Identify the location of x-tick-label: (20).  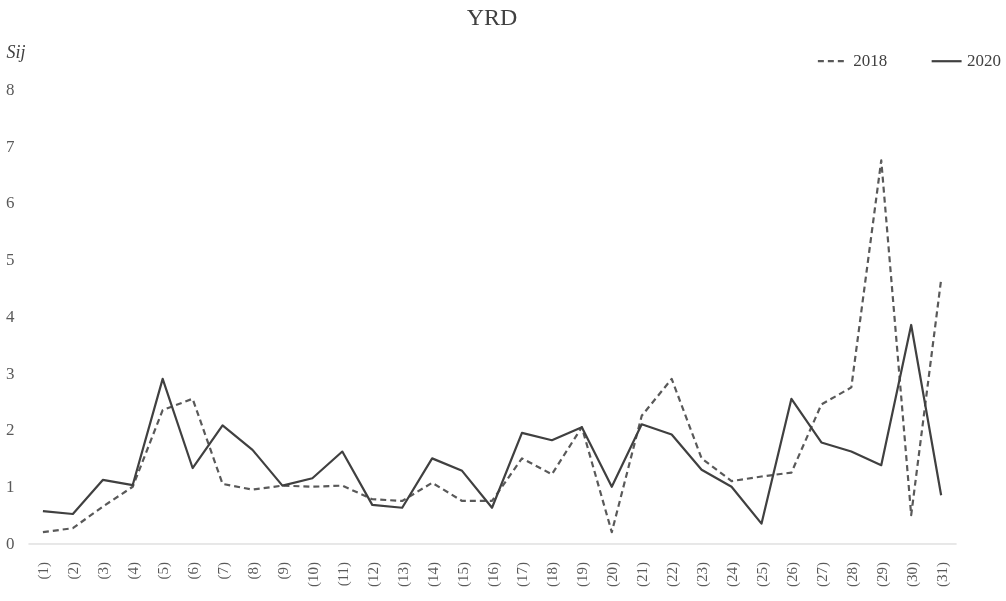
(613, 574).